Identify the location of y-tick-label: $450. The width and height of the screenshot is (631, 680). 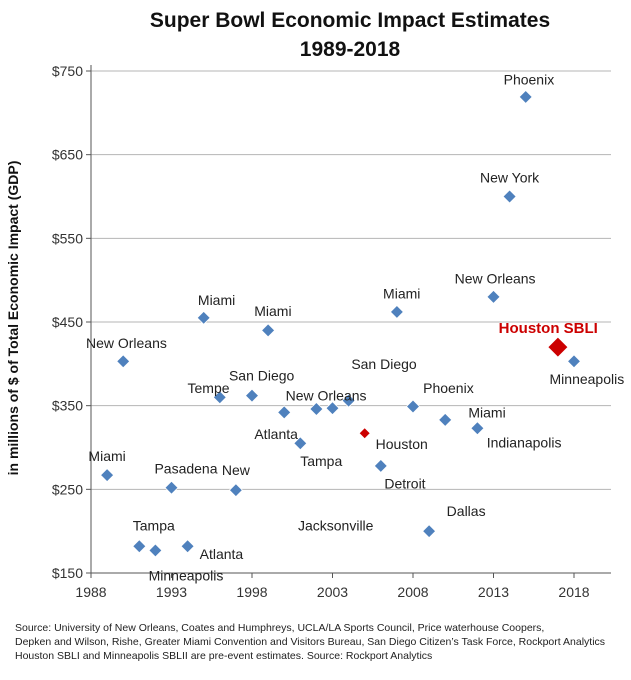
(67, 322).